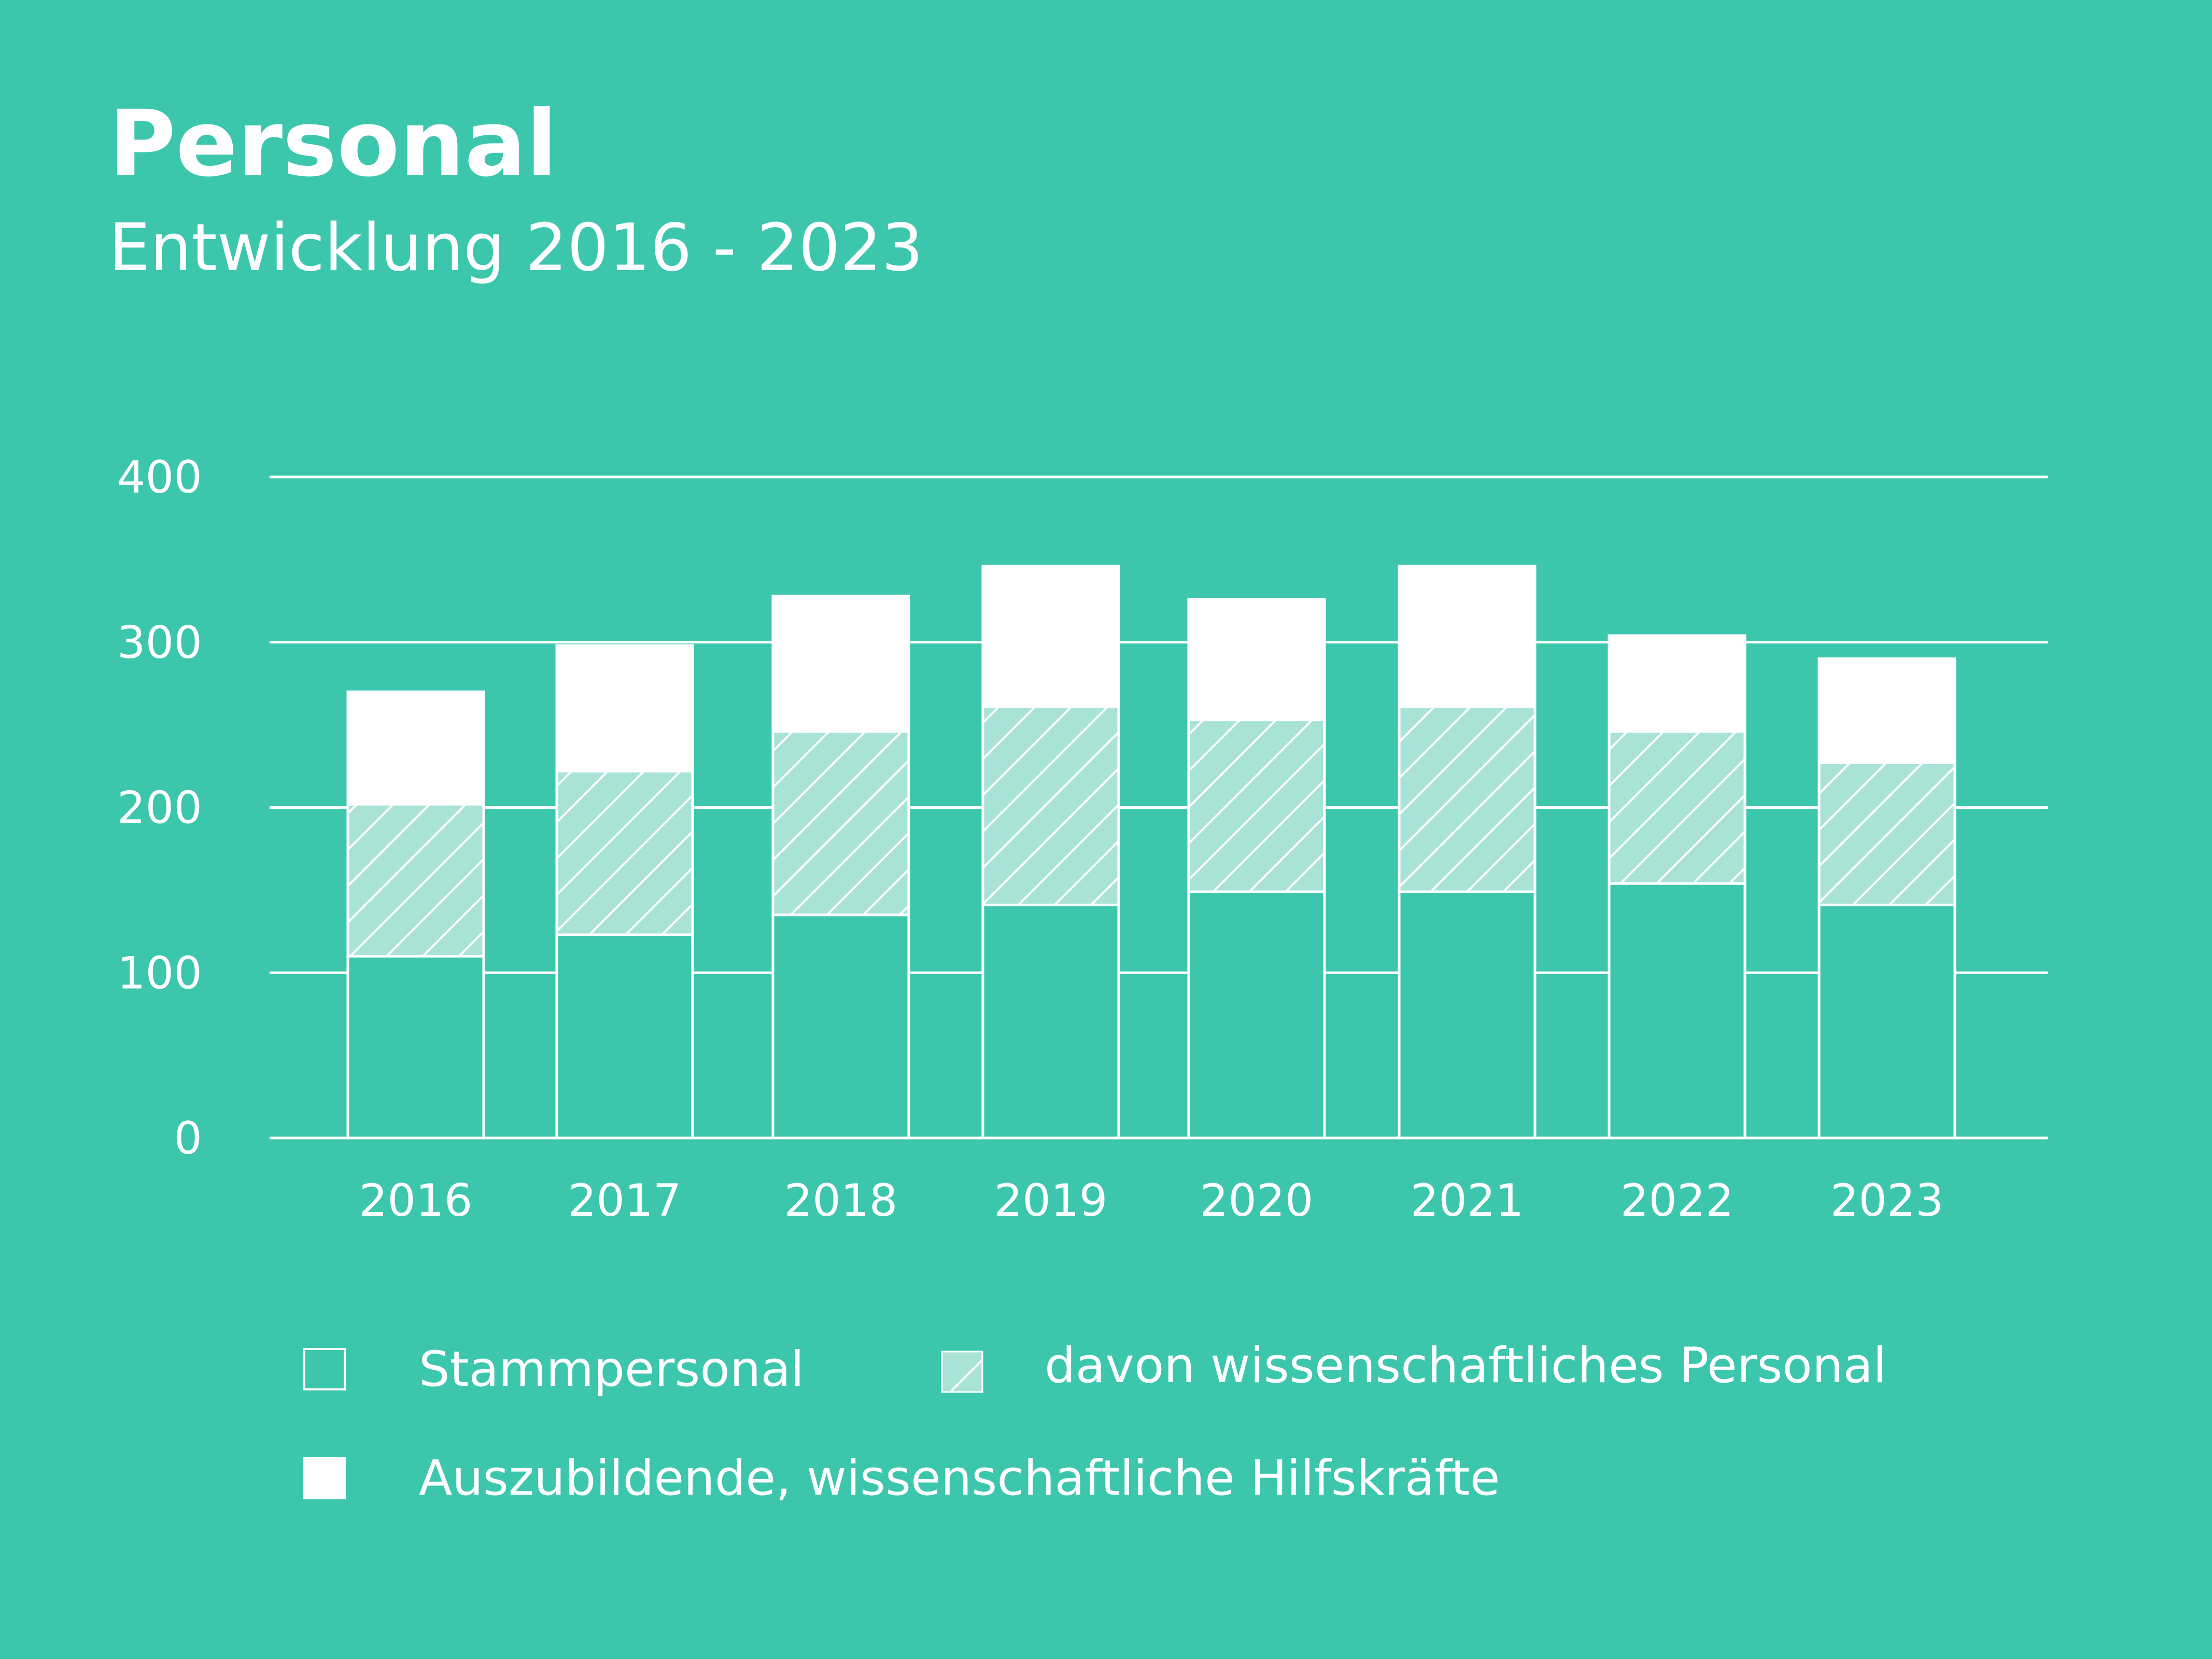 The height and width of the screenshot is (1659, 2212). Describe the element at coordinates (333, 144) in the screenshot. I see `chart-title: Personal` at that location.